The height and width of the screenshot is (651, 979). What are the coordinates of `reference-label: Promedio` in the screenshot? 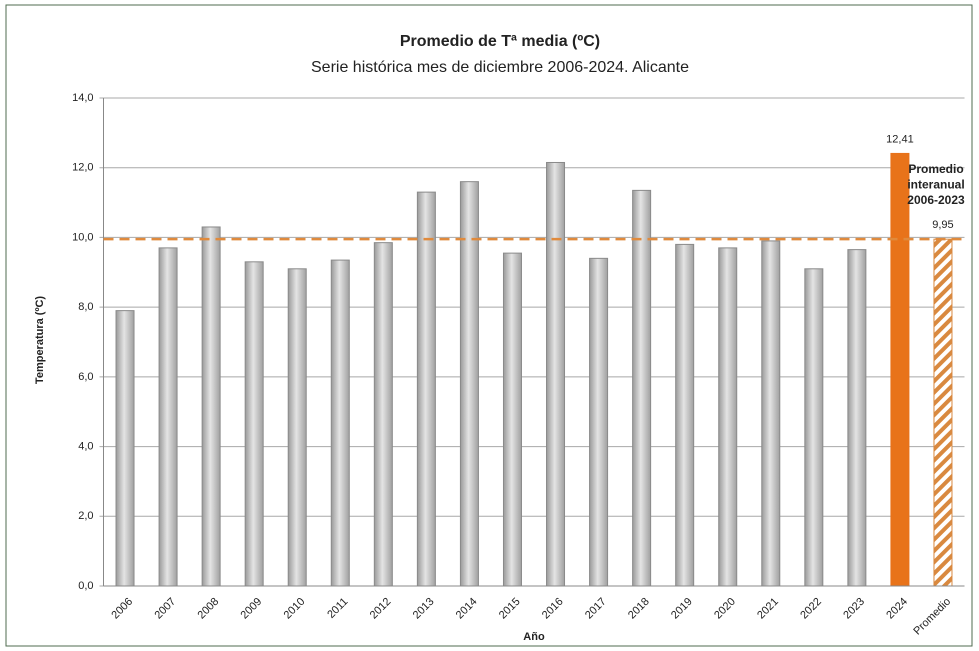 It's located at (935, 169).